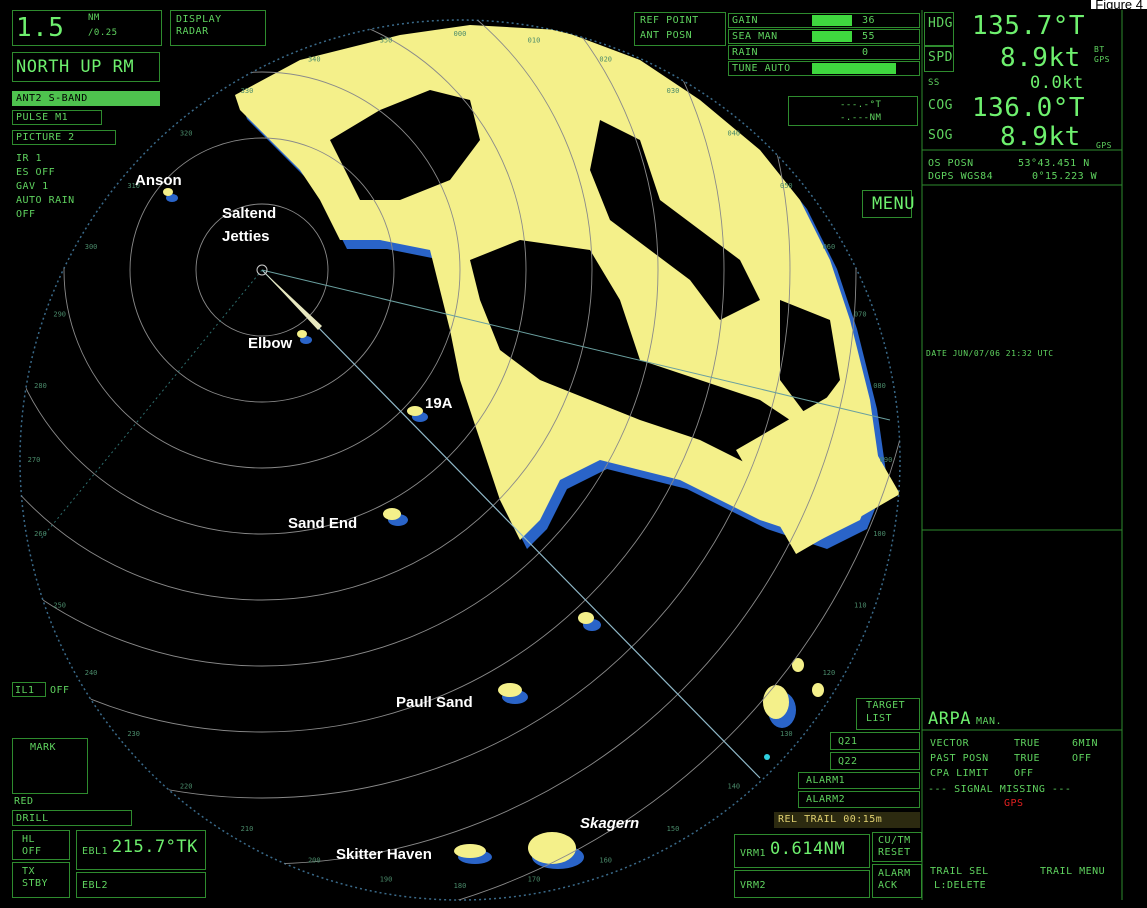  Describe the element at coordinates (875, 741) in the screenshot. I see `q21-box` at that location.